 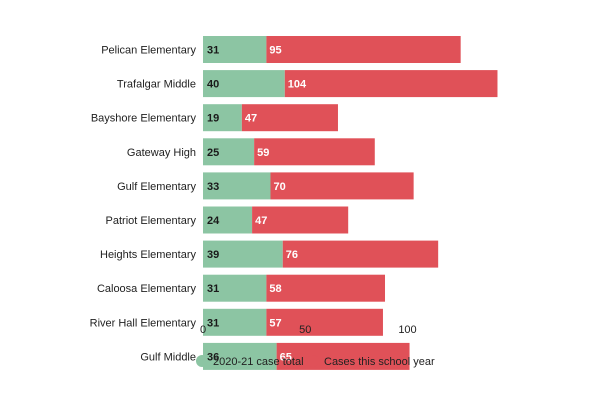 What do you see at coordinates (275, 51) in the screenshot?
I see `data-label-this-year: 95` at bounding box center [275, 51].